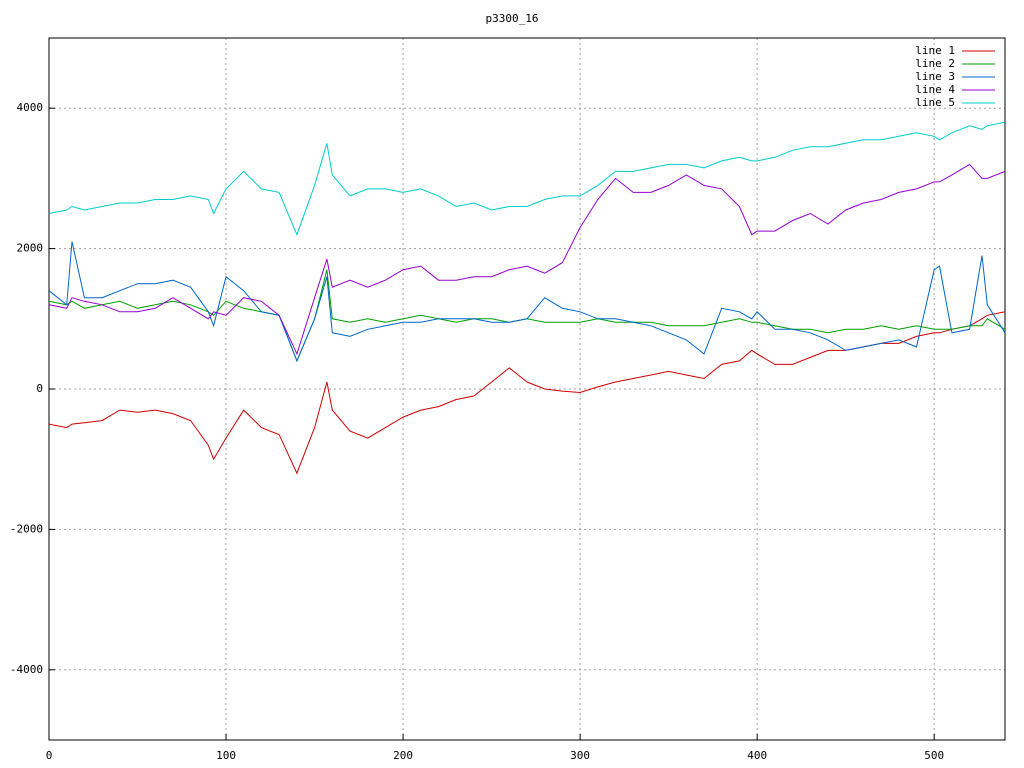  I want to click on x-tick-label: 500, so click(934, 755).